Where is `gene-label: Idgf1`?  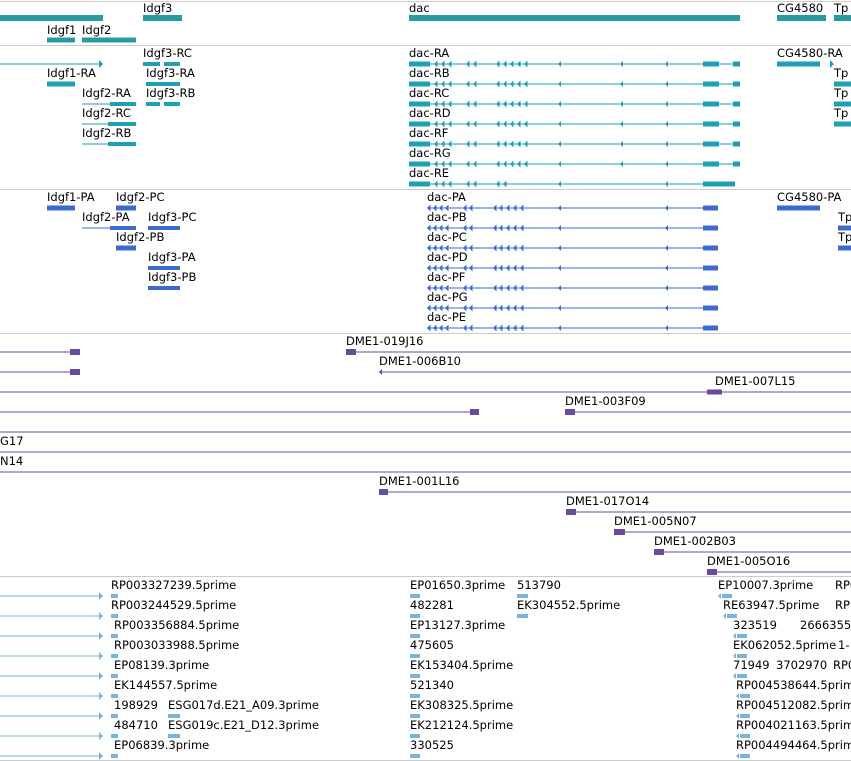 gene-label: Idgf1 is located at coordinates (61, 30).